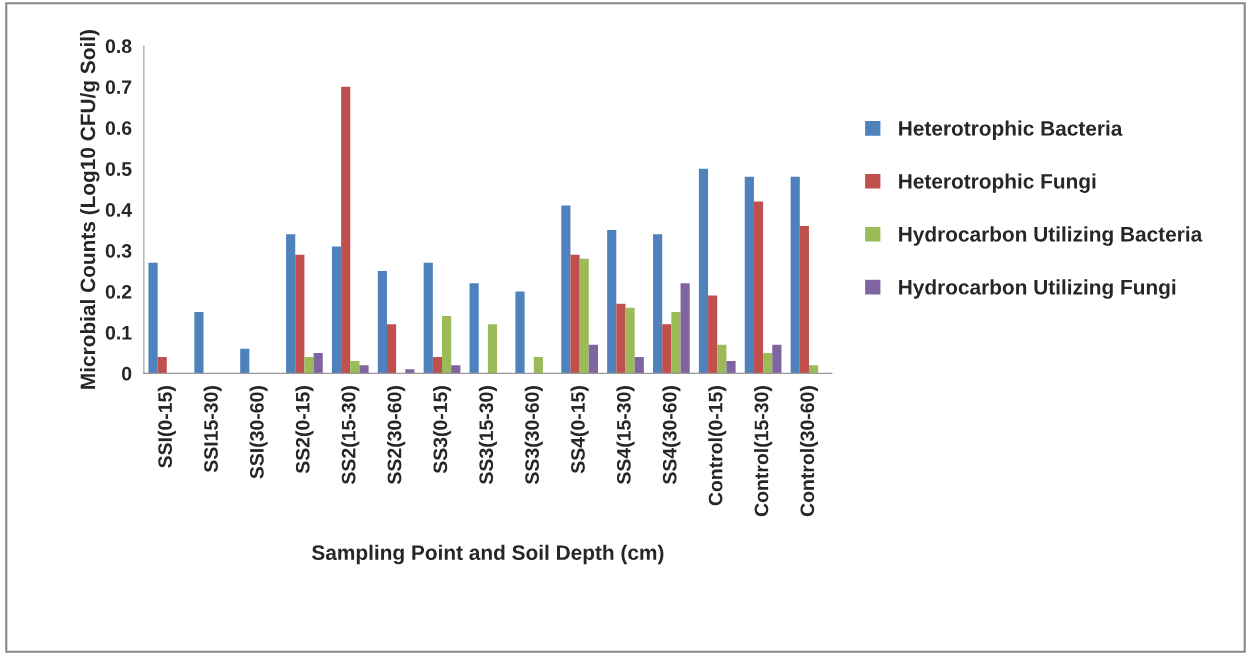 This screenshot has height=655, width=1251. I want to click on y-axis-title: Microbial Counts (Log10 CFU/g Soil), so click(89, 209).